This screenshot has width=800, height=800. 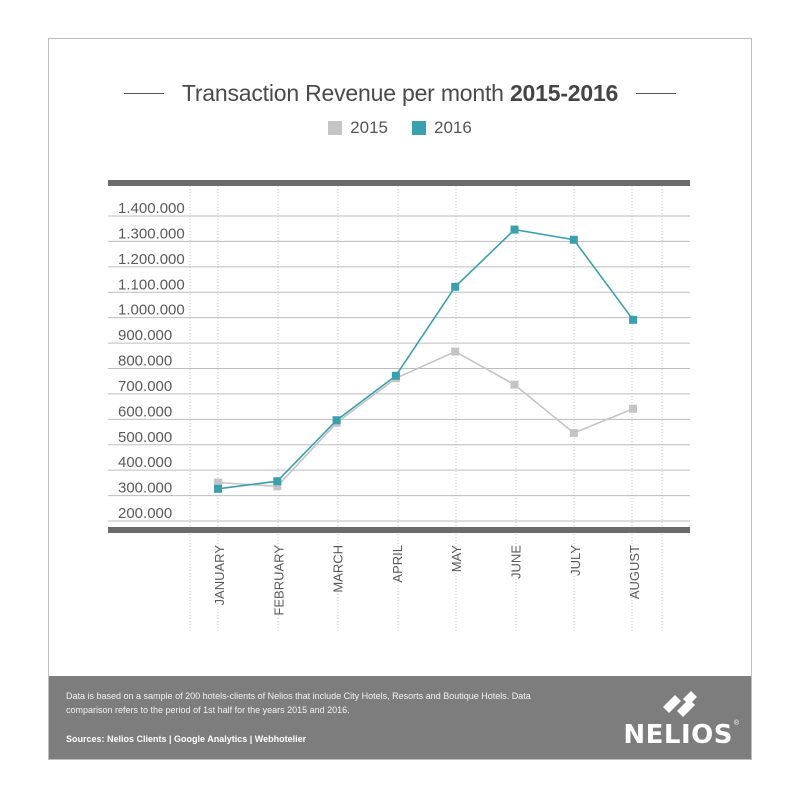 I want to click on x-tick-label: JULY, so click(x=575, y=560).